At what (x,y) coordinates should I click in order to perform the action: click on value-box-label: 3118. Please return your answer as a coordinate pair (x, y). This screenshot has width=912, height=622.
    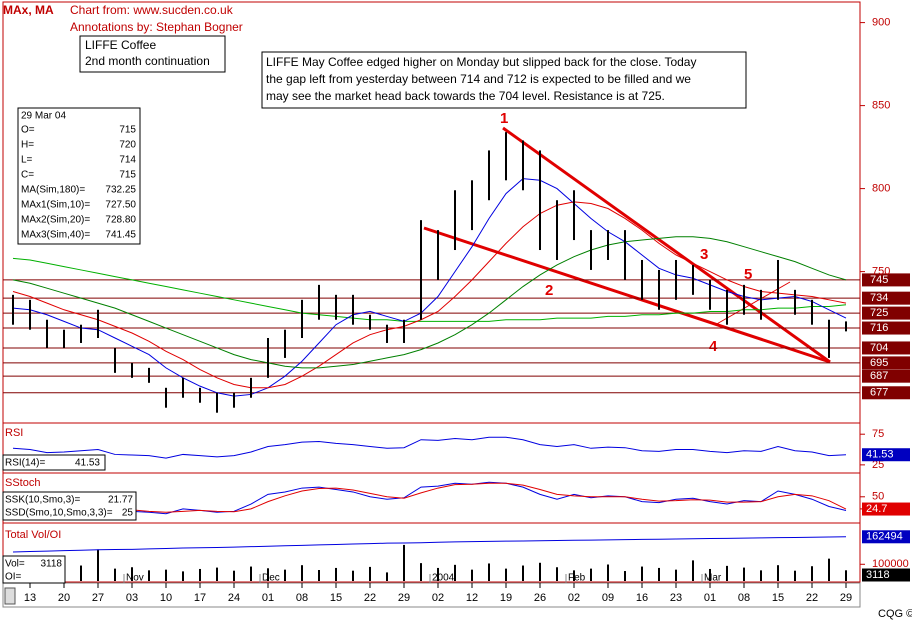
    Looking at the image, I should click on (878, 575).